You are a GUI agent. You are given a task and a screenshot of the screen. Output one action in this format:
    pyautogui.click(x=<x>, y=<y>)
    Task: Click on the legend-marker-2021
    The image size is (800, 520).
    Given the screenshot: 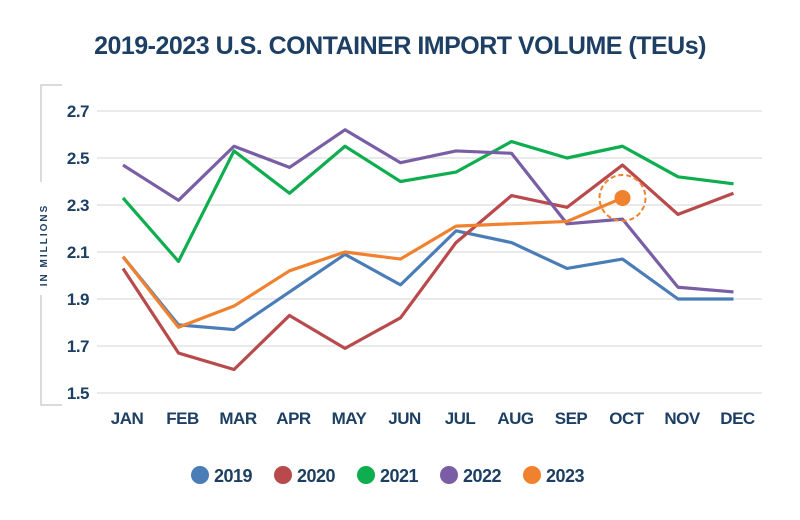 What is the action you would take?
    pyautogui.click(x=366, y=475)
    